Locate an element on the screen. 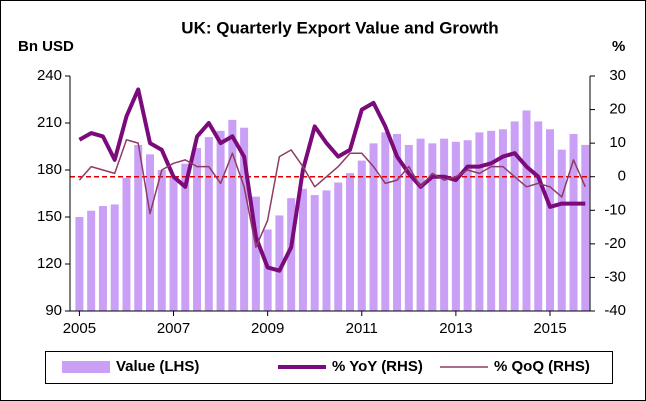  y-tick-label: 120 is located at coordinates (49, 263).